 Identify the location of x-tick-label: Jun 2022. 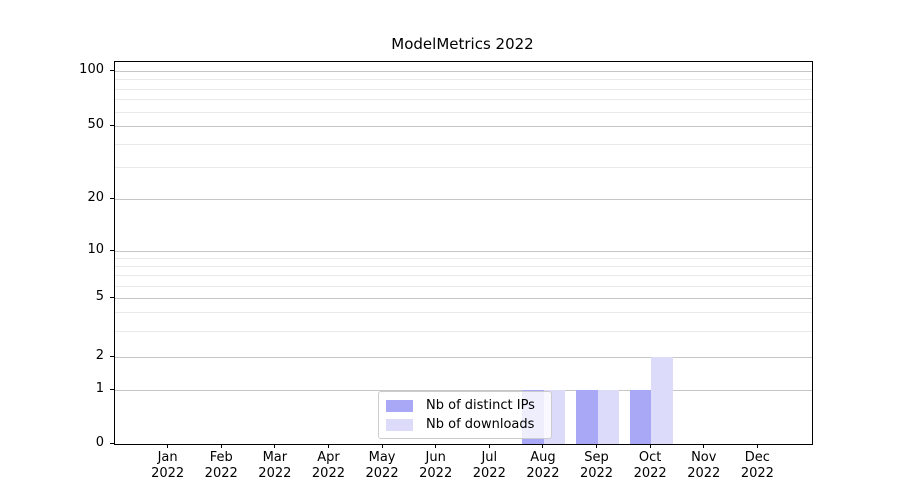
(436, 465).